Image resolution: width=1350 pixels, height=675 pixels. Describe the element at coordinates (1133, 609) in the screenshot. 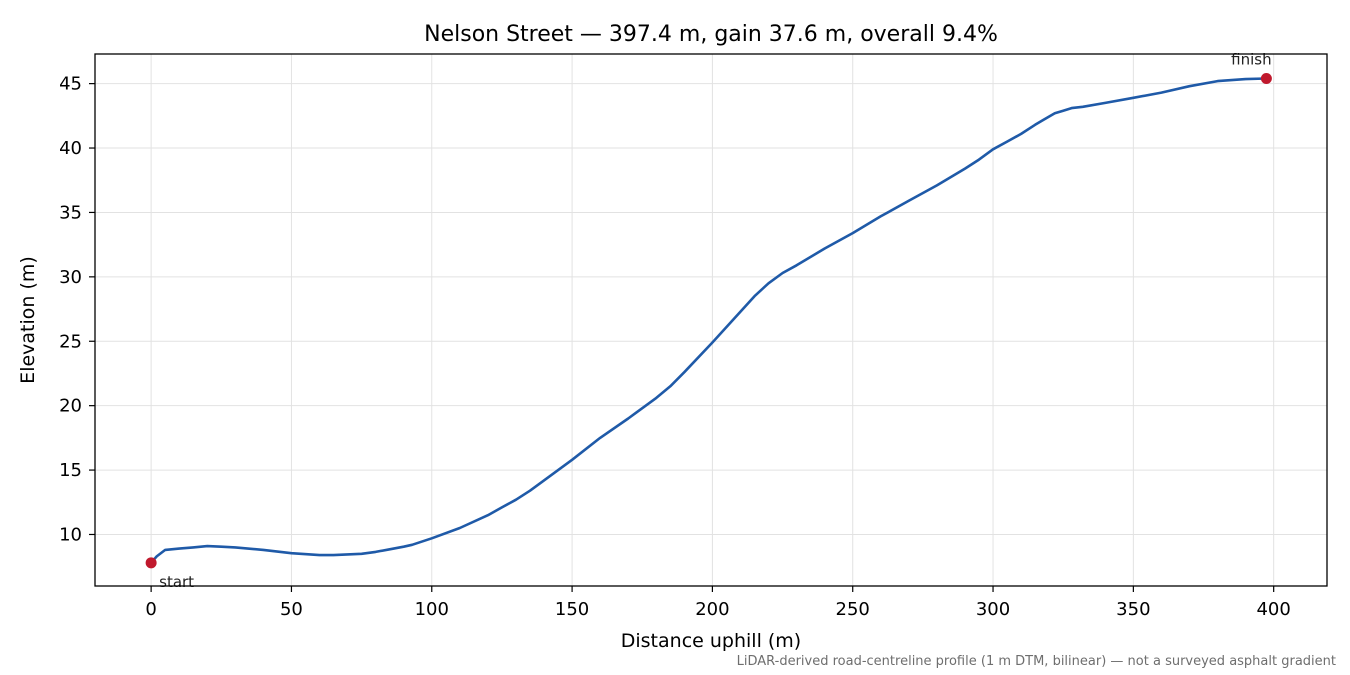

I see `x-tick-label: 350` at that location.